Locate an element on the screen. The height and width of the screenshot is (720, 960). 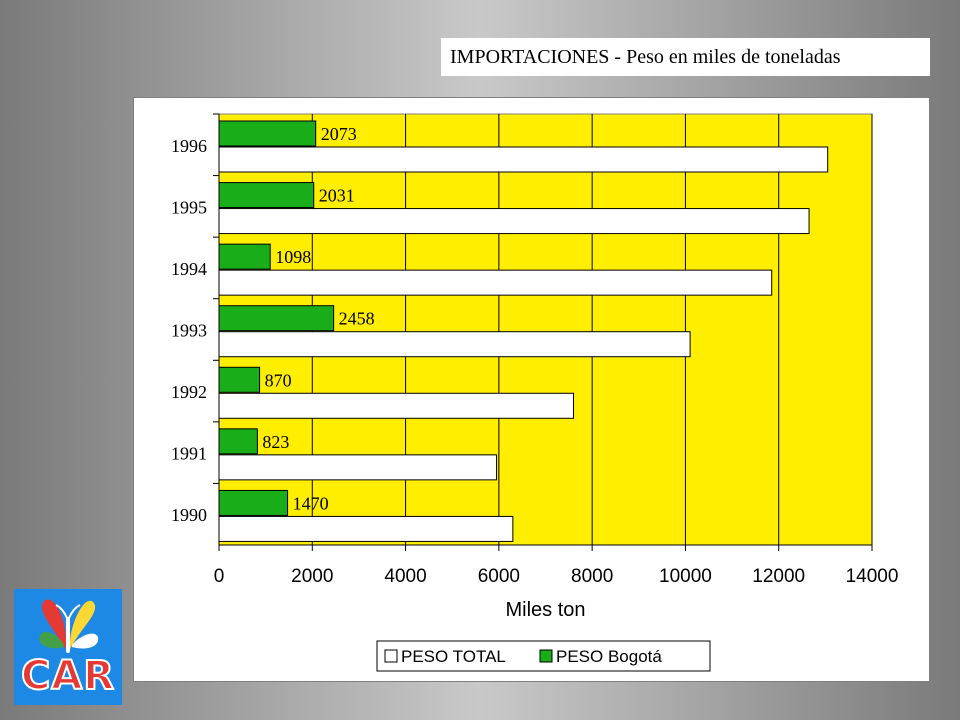
data-label: 1098 is located at coordinates (293, 257).